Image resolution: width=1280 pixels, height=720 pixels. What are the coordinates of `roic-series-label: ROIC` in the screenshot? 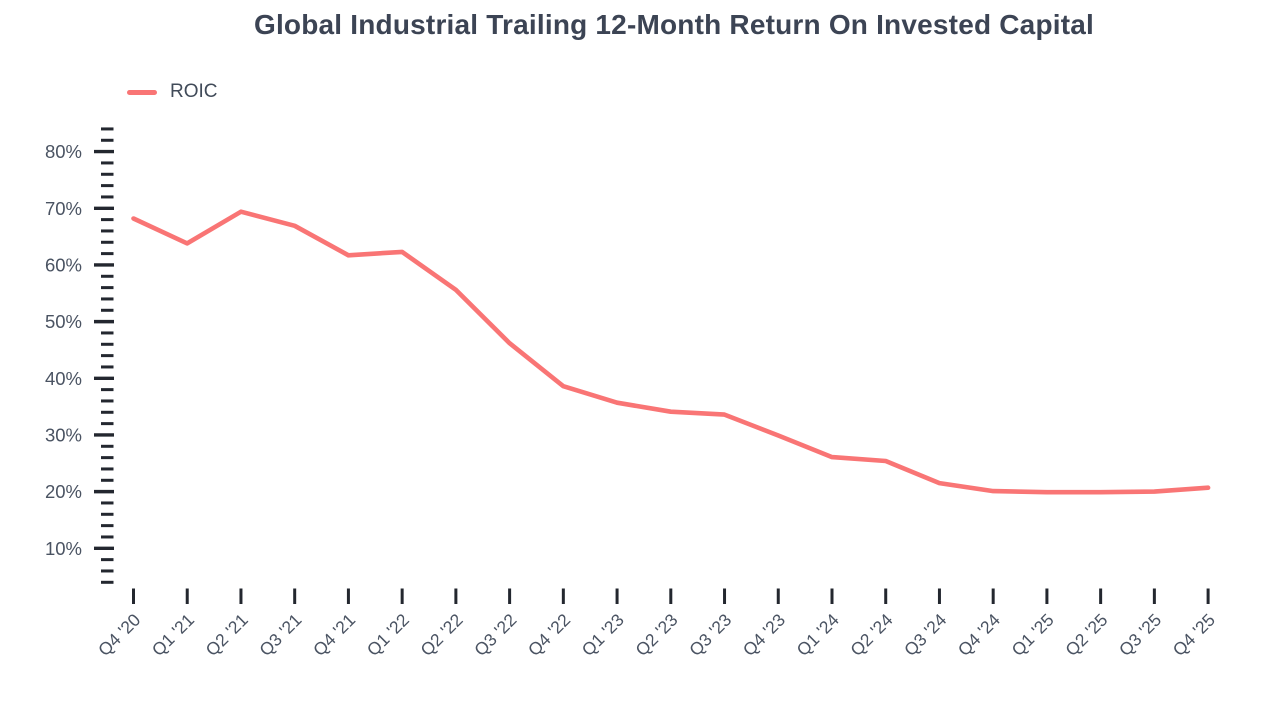 It's located at (194, 91).